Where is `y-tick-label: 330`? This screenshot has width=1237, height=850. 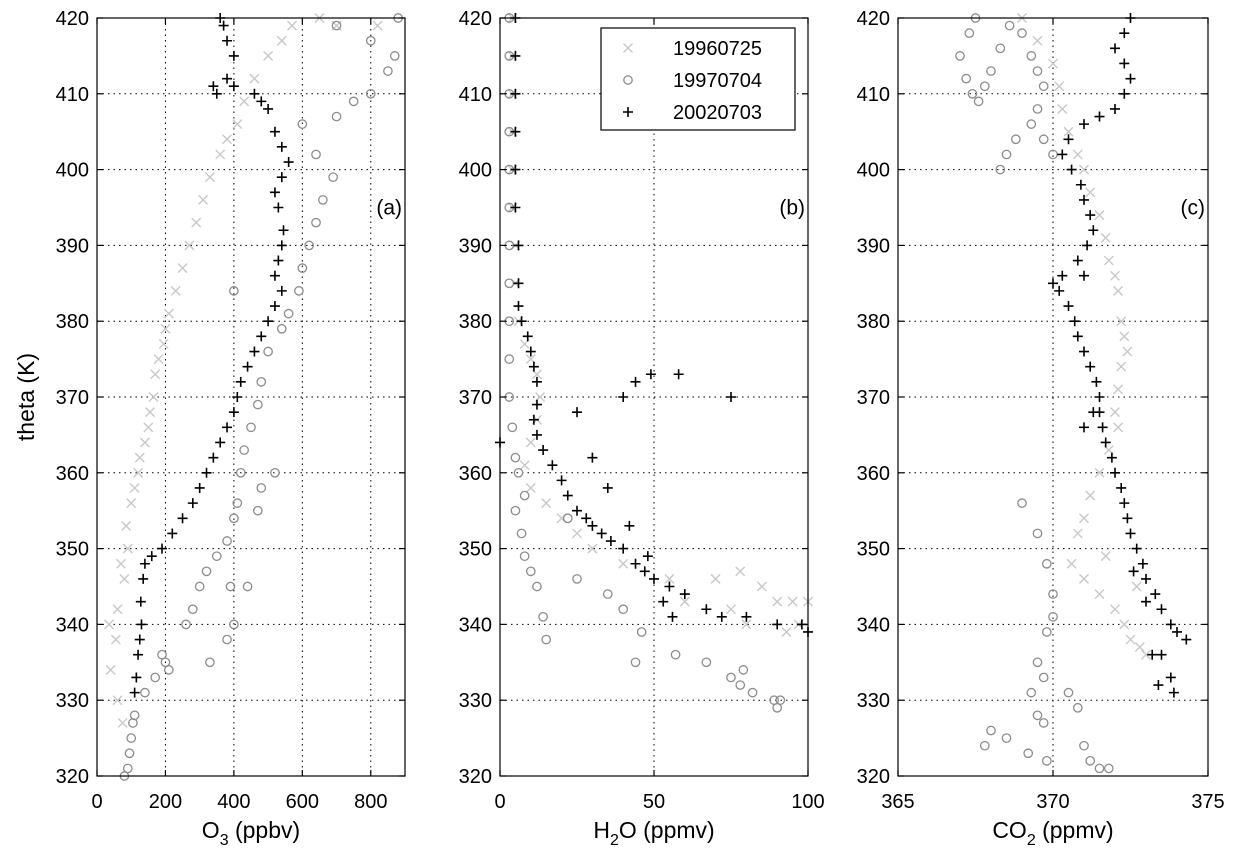
y-tick-label: 330 is located at coordinates (72, 701).